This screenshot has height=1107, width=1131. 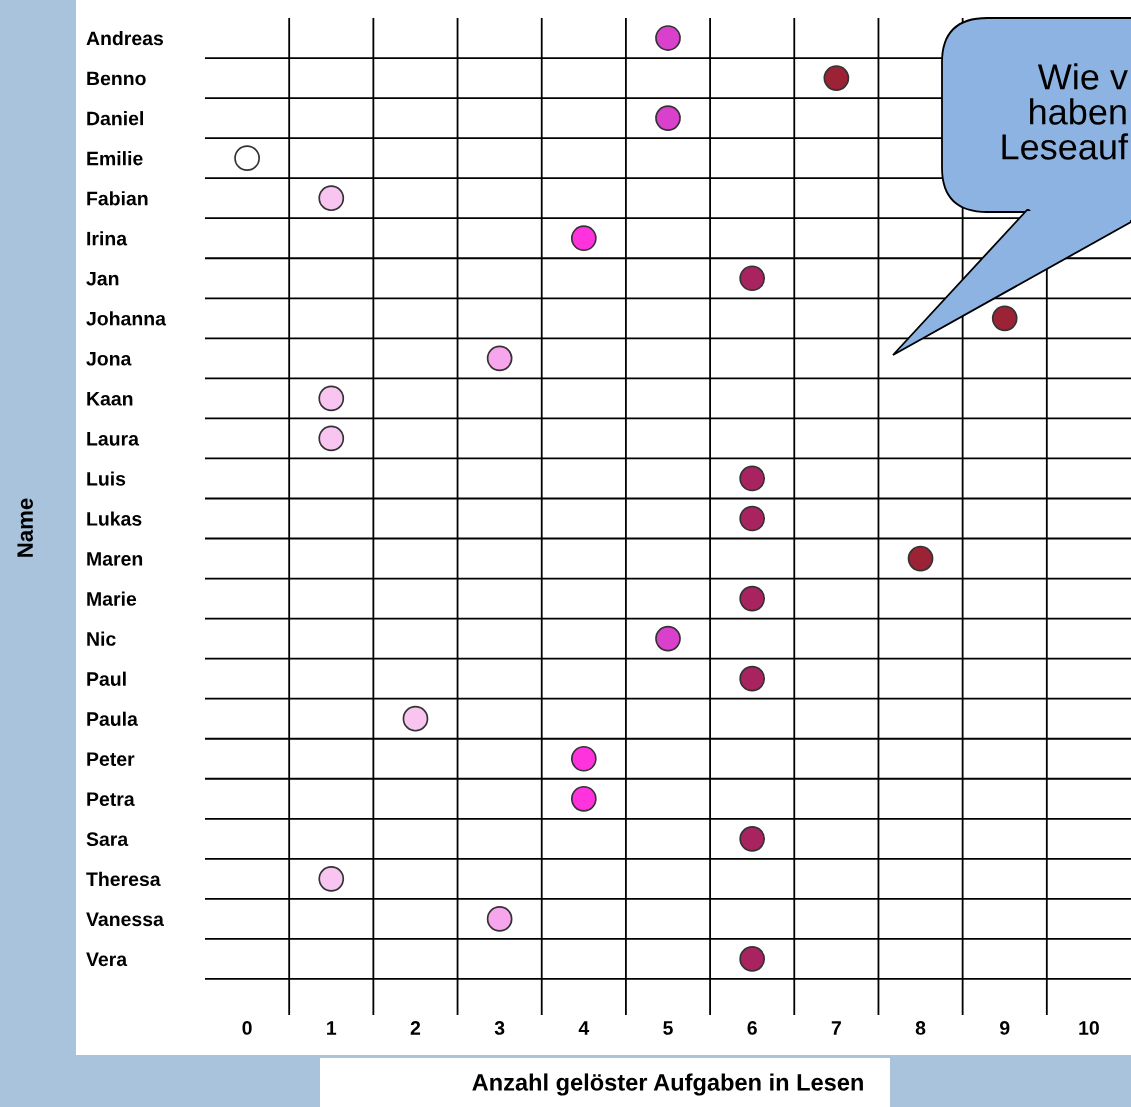 What do you see at coordinates (115, 118) in the screenshot?
I see `y-tick-label: Daniel` at bounding box center [115, 118].